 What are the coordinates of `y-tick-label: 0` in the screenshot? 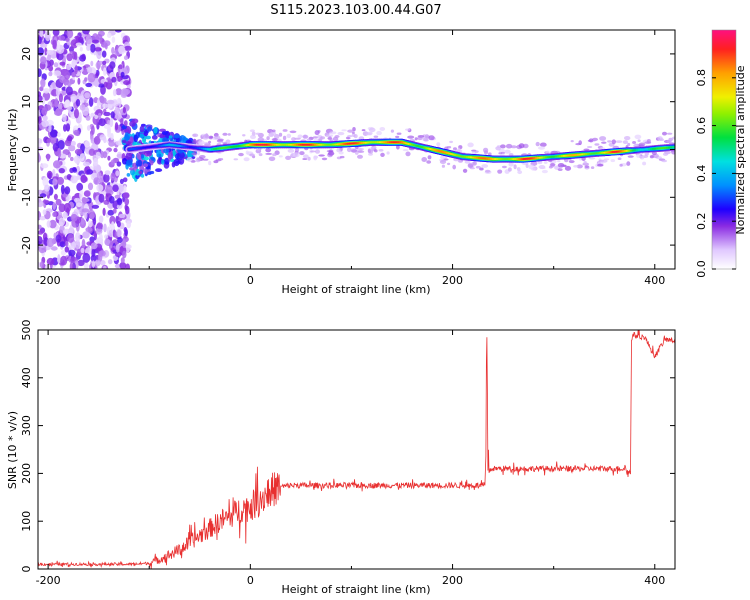 It's located at (26, 569).